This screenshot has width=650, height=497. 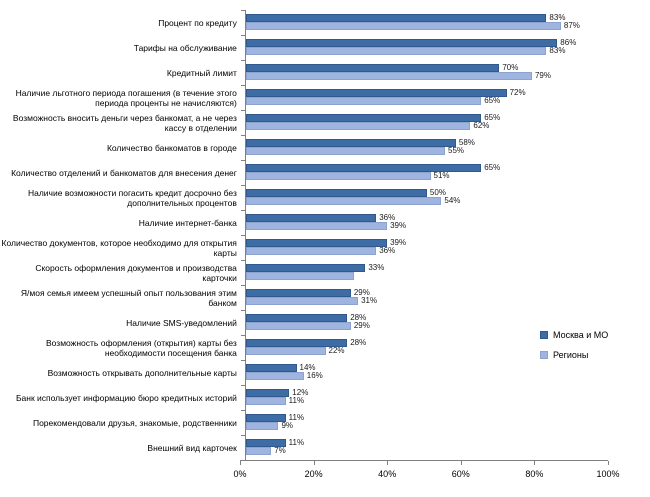 I want to click on bar-line: 72%, so click(x=426, y=93).